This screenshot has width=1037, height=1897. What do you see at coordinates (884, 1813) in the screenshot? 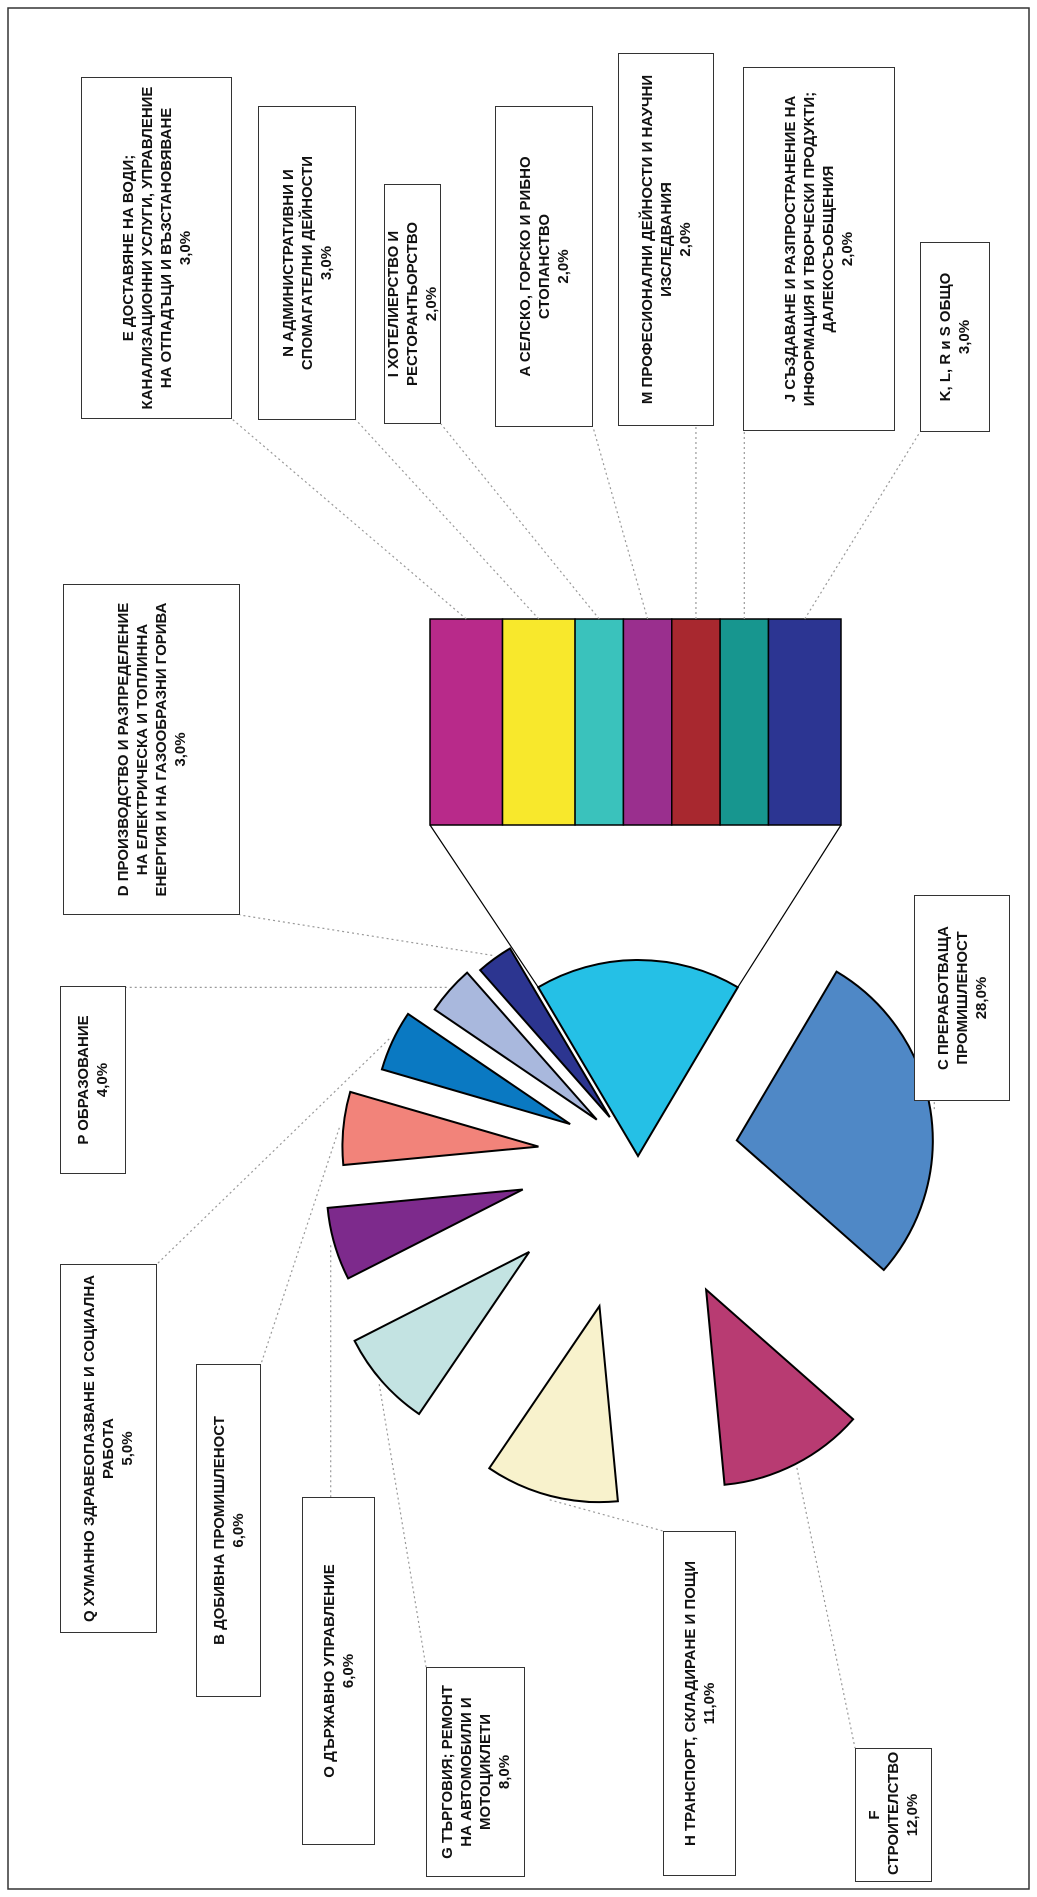
I see `label-name: F СТРОИТЕЛСТВО` at bounding box center [884, 1813].